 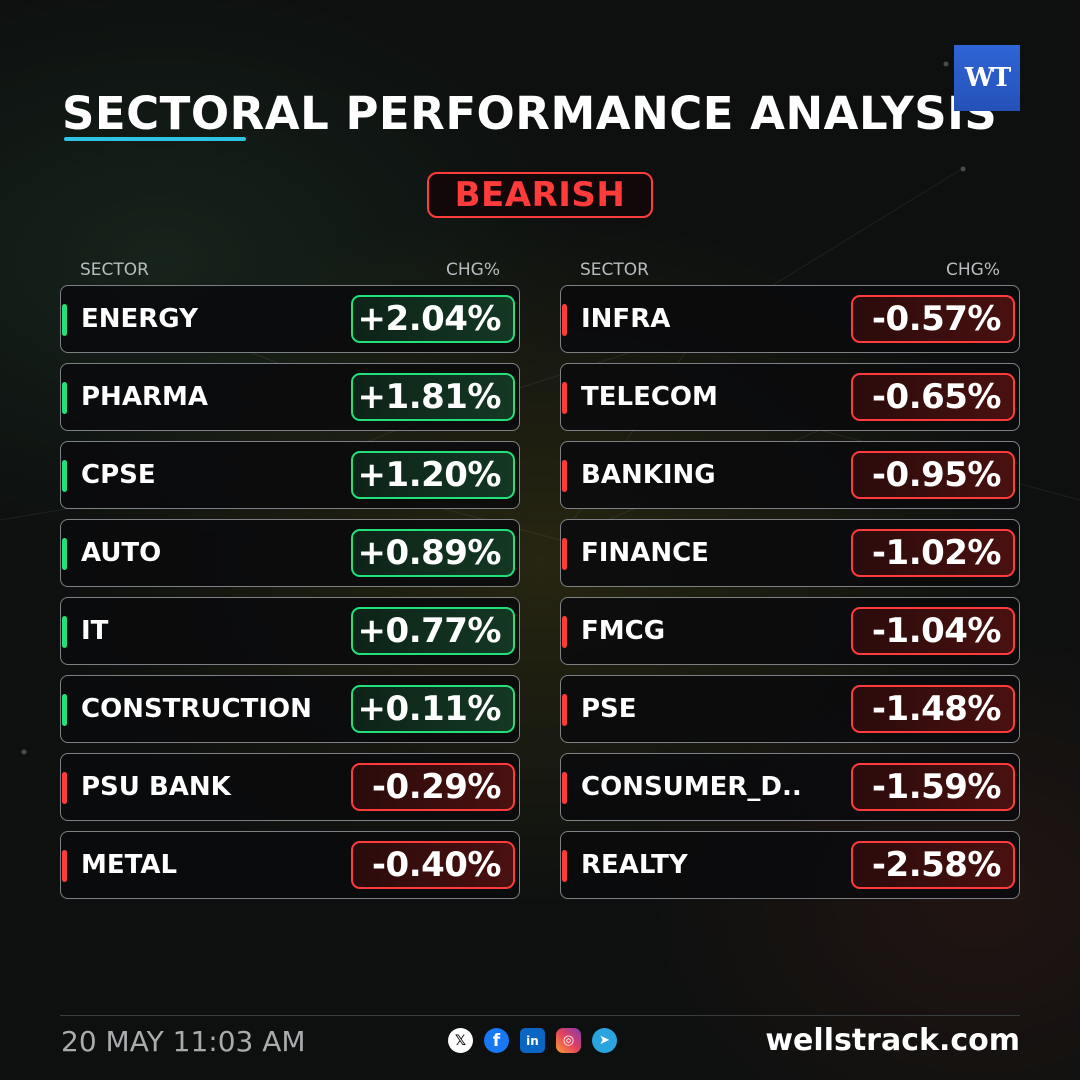 I want to click on sector-name: TELECOM, so click(x=649, y=397).